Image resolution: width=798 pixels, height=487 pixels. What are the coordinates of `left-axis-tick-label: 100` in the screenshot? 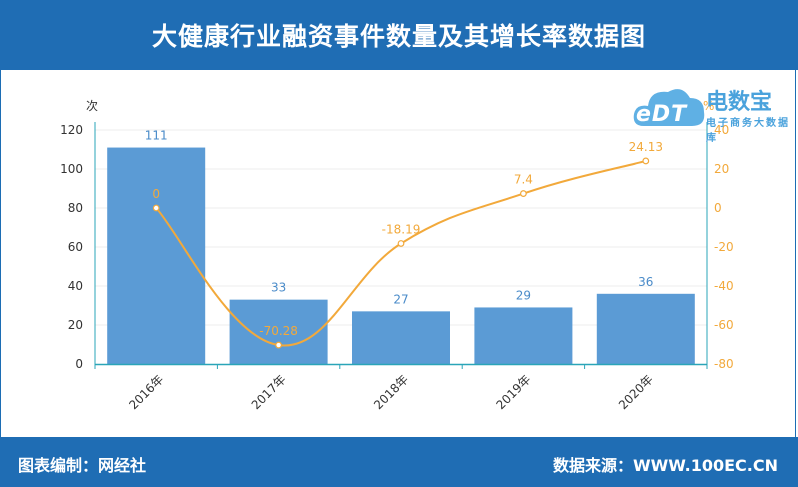 It's located at (71, 169).